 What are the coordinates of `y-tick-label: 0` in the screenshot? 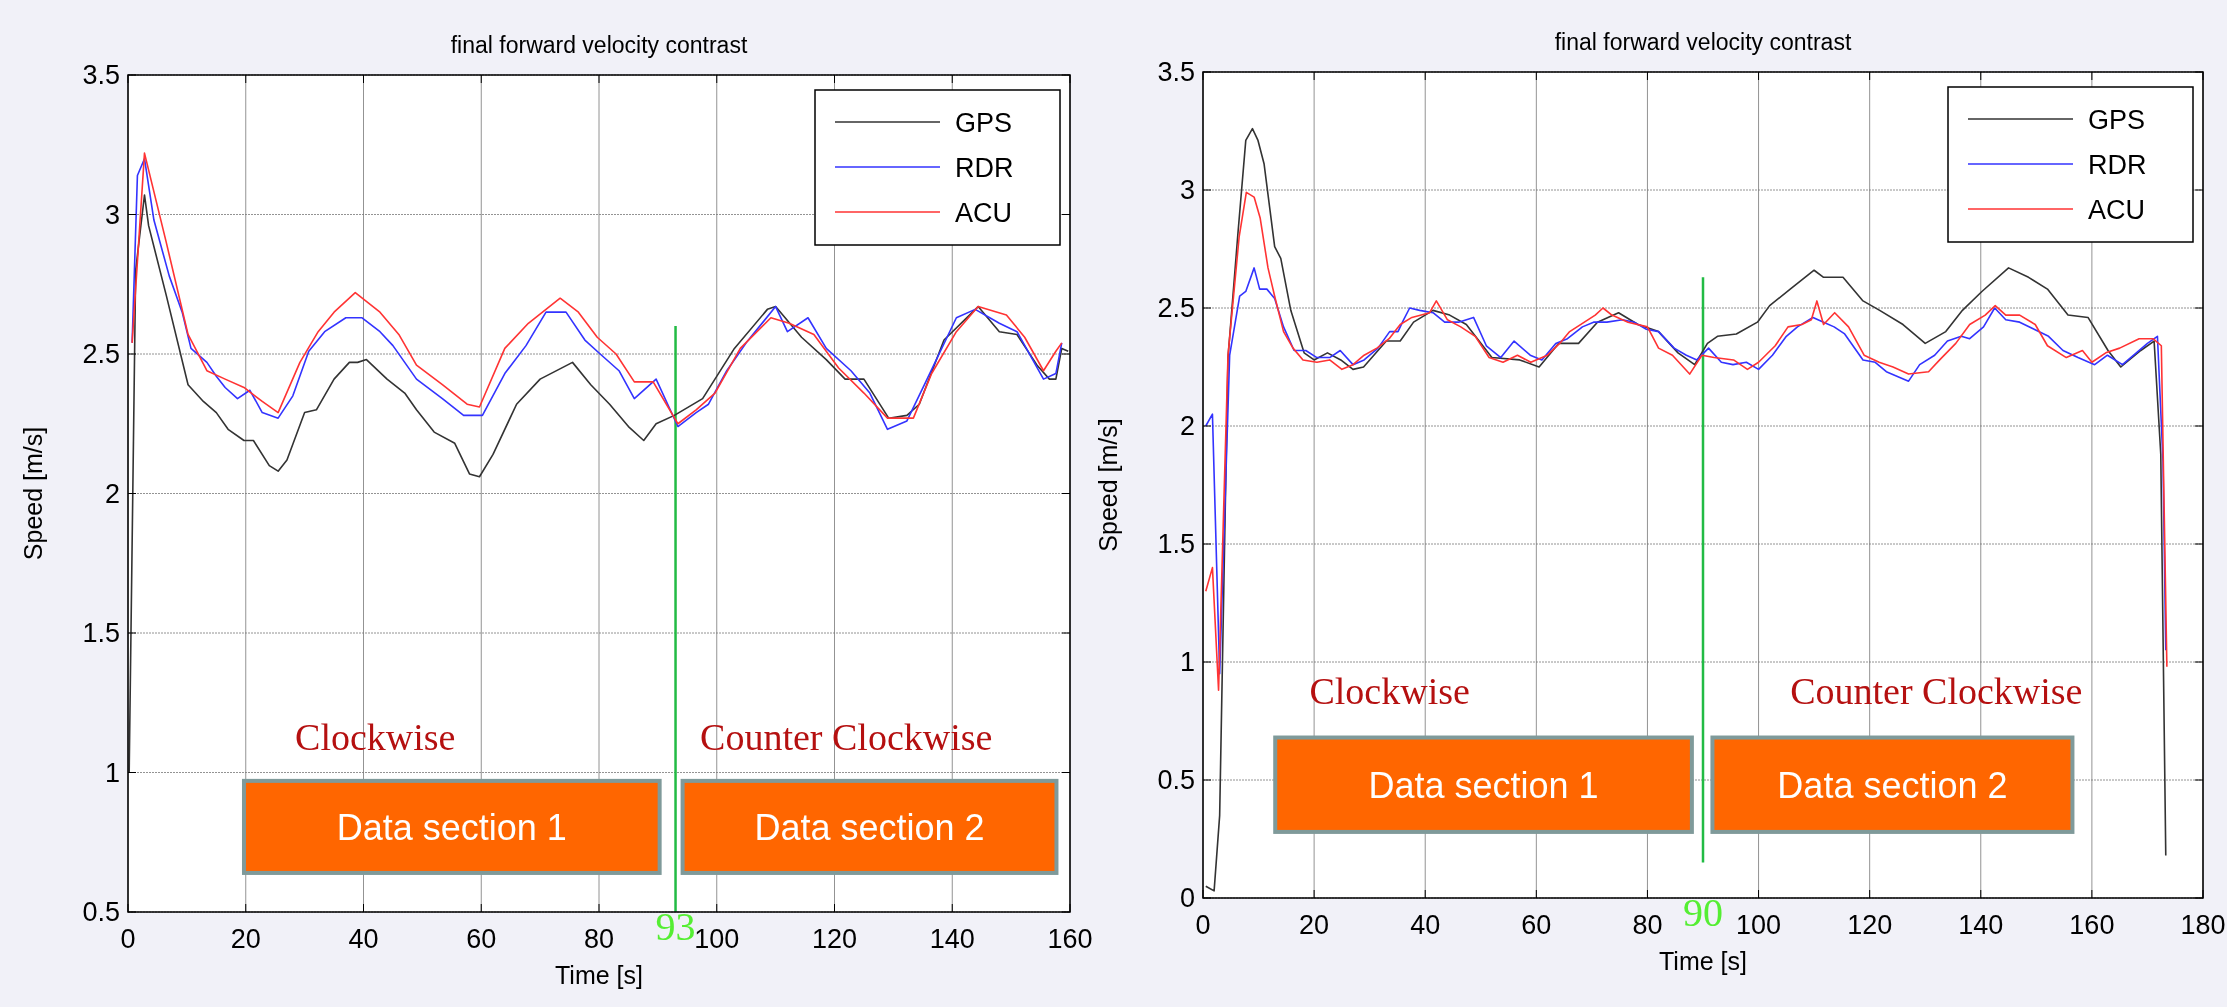 It's located at (1187, 898).